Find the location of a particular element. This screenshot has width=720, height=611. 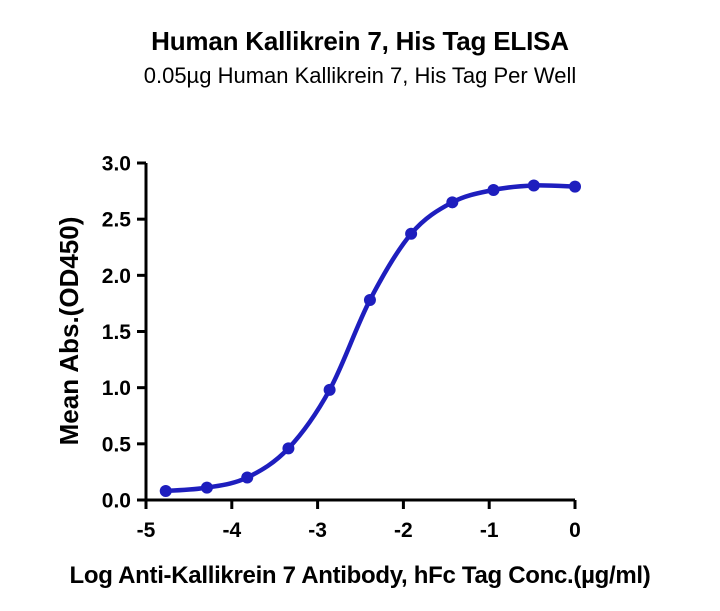

y-tick-label: 3.0 is located at coordinates (116, 164).